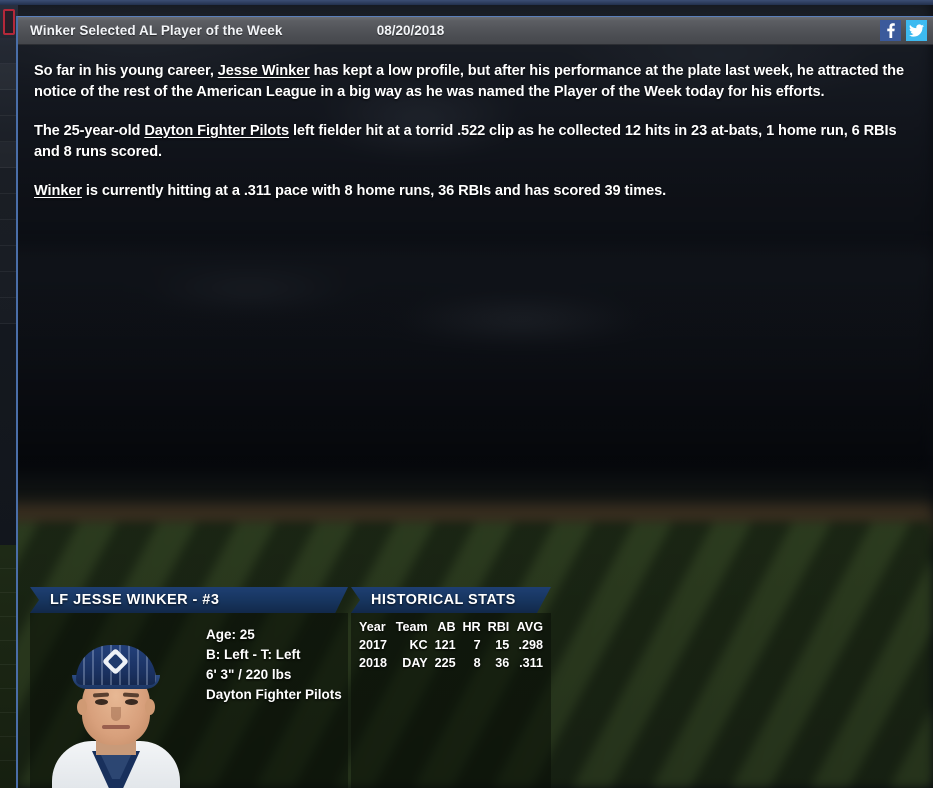  I want to click on eye-left, so click(101, 702).